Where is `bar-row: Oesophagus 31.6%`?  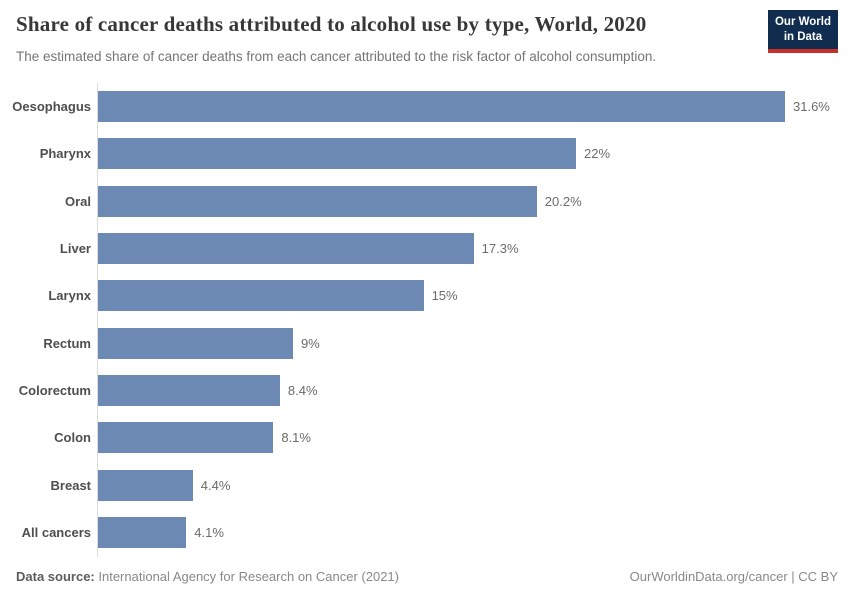
bar-row: Oesophagus 31.6% is located at coordinates (425, 106).